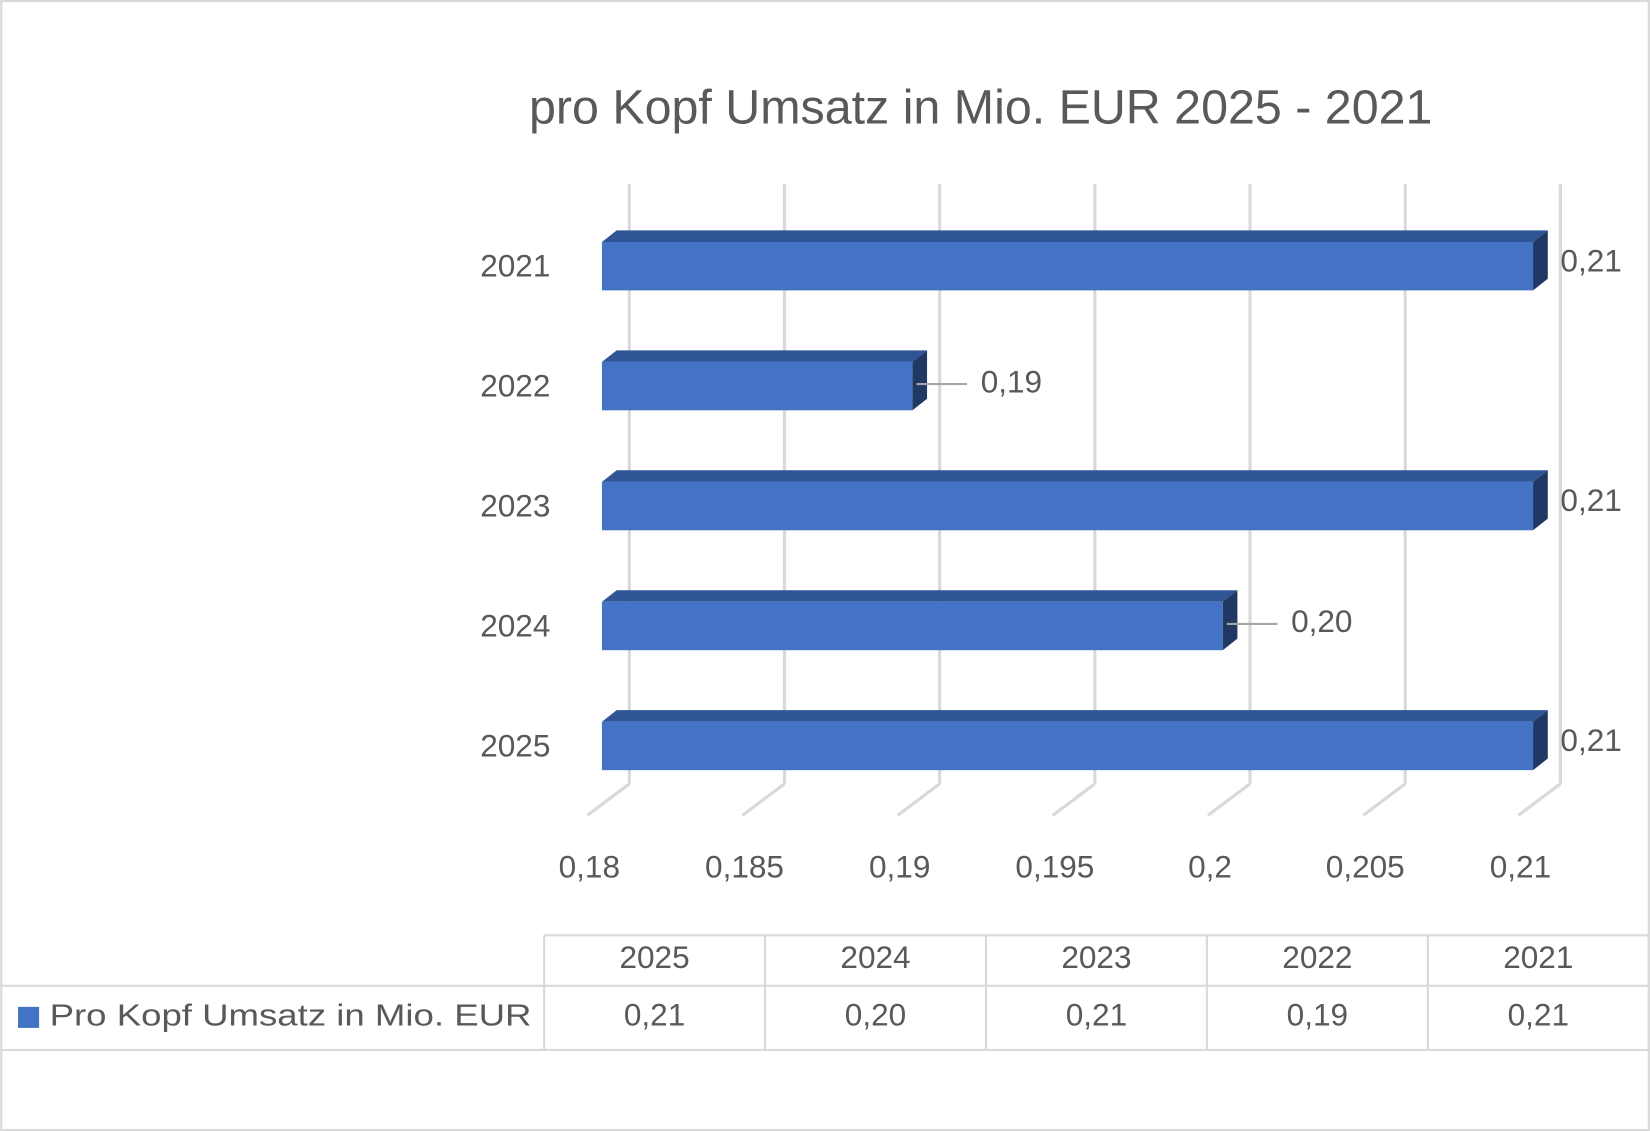 The width and height of the screenshot is (1650, 1131). I want to click on x-tick-label: 0,2, so click(1210, 866).